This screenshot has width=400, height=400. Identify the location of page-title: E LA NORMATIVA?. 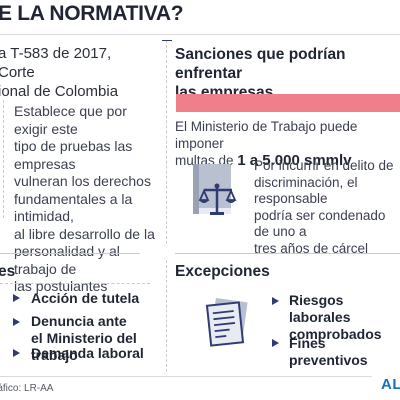
(92, 13).